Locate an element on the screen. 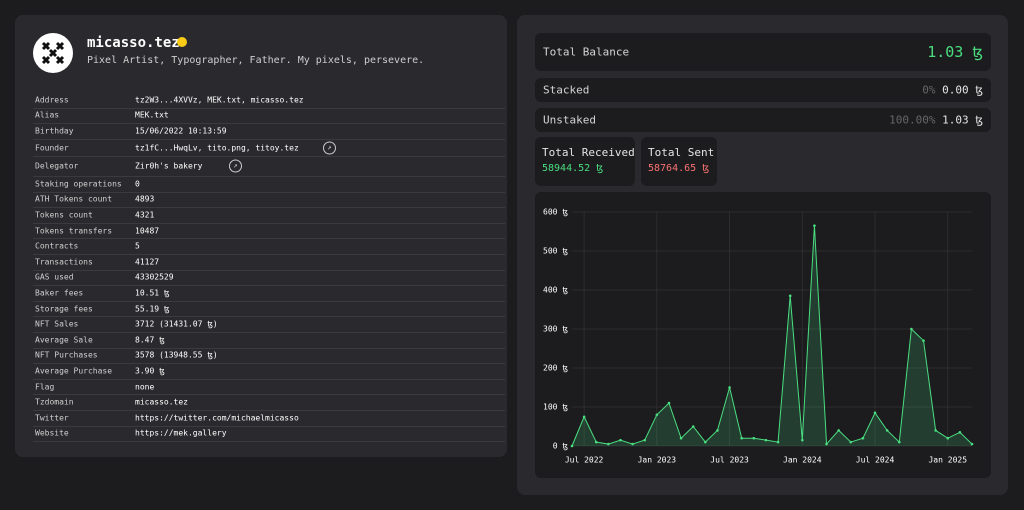  detail-value: 5 is located at coordinates (137, 246).